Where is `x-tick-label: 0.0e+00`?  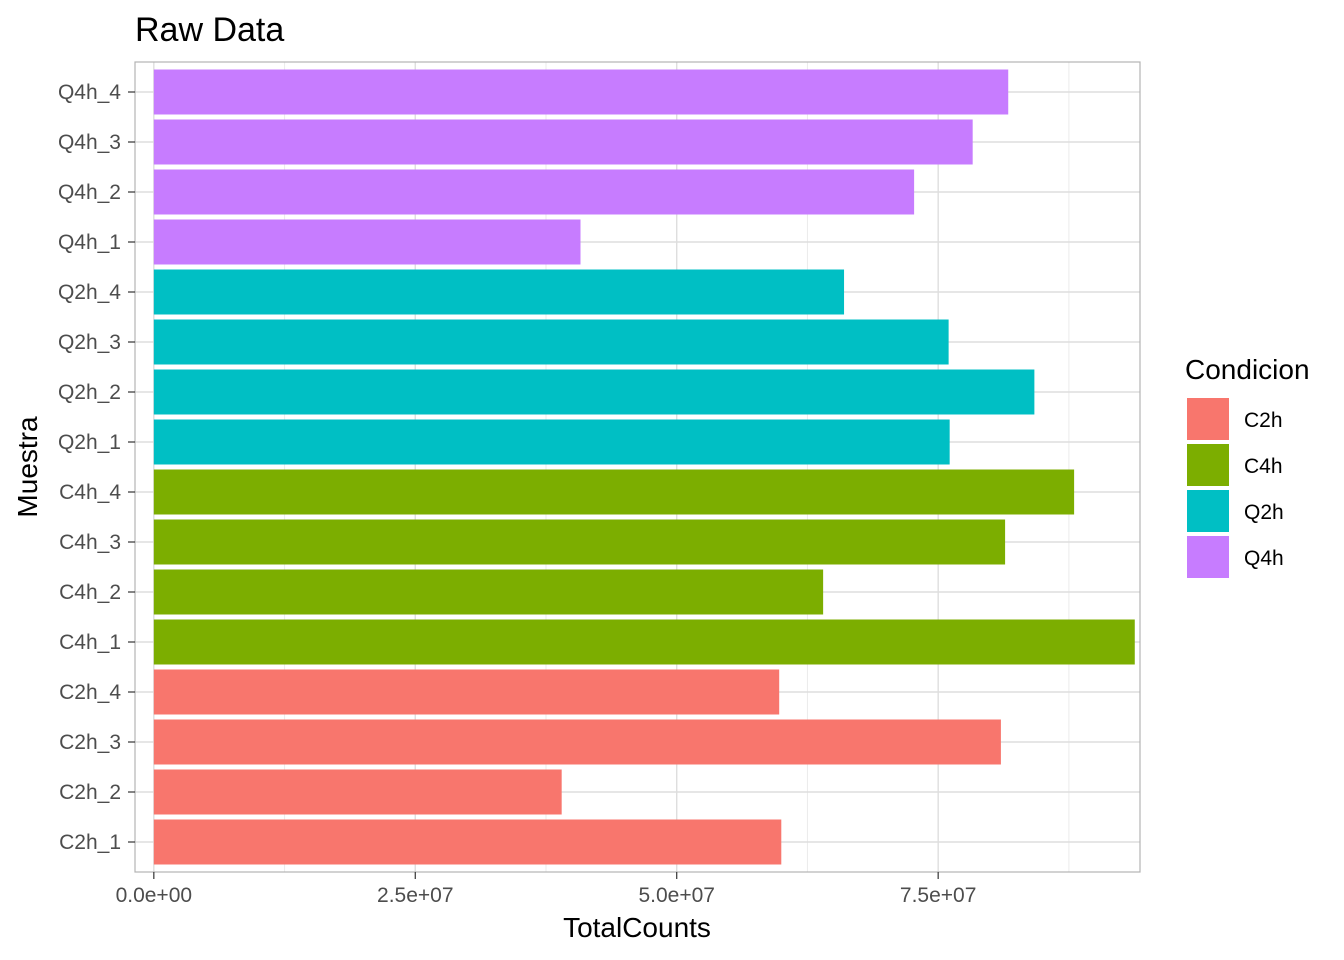
x-tick-label: 0.0e+00 is located at coordinates (154, 895).